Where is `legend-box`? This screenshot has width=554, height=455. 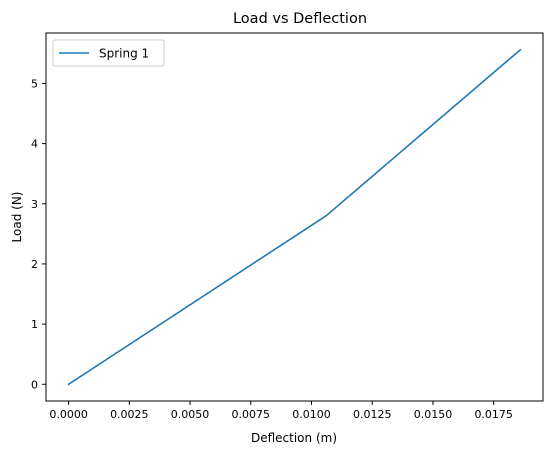 legend-box is located at coordinates (108, 53).